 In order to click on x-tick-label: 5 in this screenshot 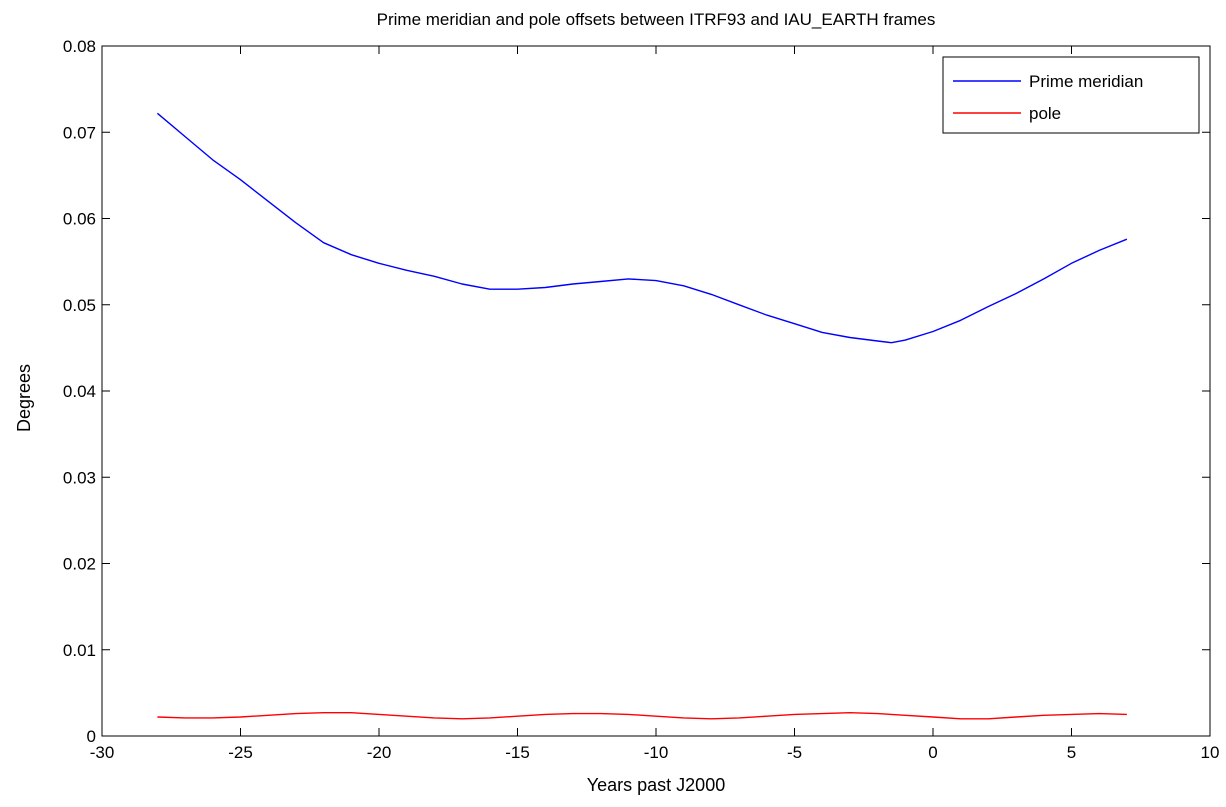, I will do `click(1071, 752)`.